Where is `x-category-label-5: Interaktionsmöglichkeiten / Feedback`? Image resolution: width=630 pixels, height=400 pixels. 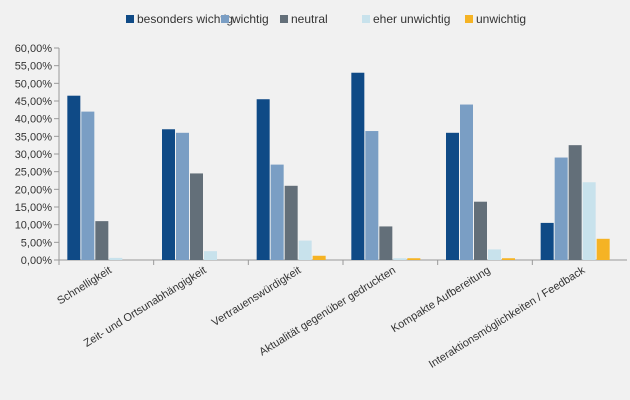 x-category-label-5: Interaktionsmöglichkeiten / Feedback is located at coordinates (507, 317).